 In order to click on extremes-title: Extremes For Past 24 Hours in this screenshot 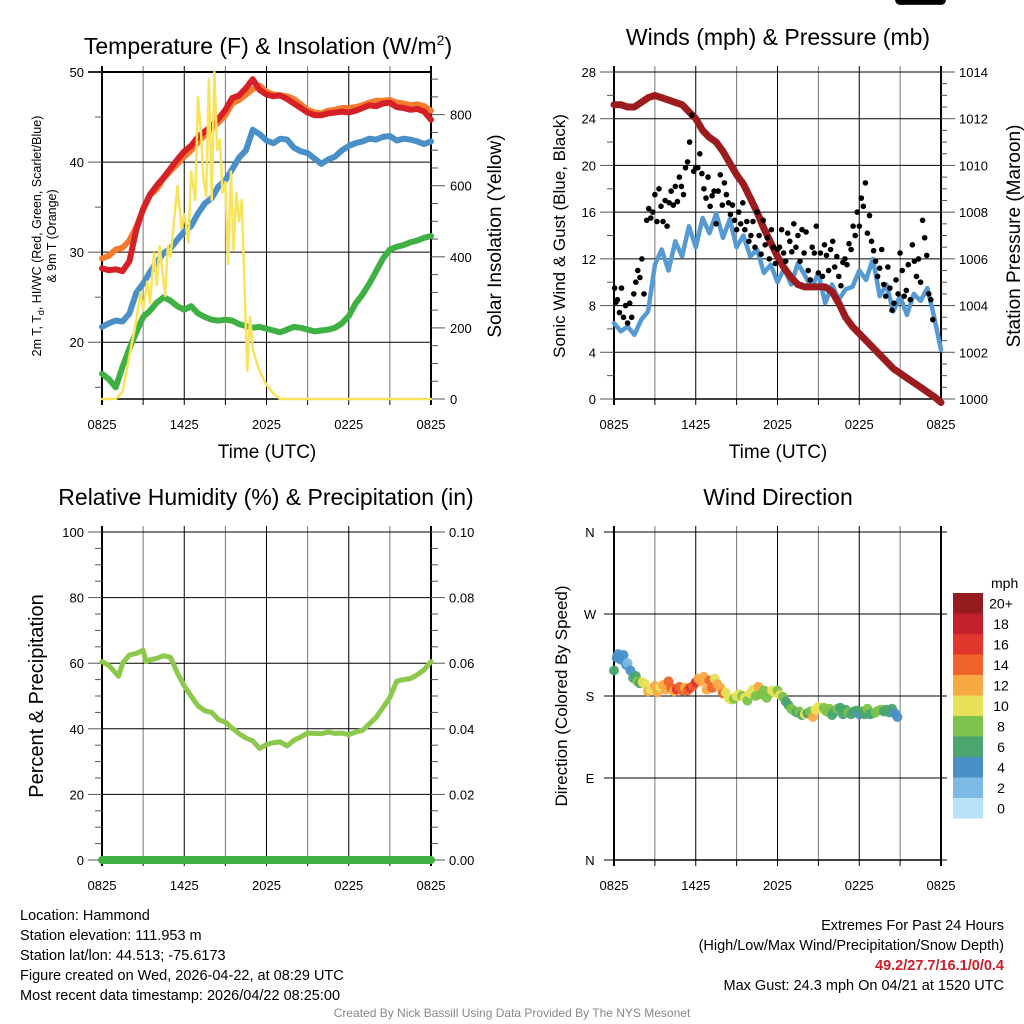, I will do `click(912, 926)`.